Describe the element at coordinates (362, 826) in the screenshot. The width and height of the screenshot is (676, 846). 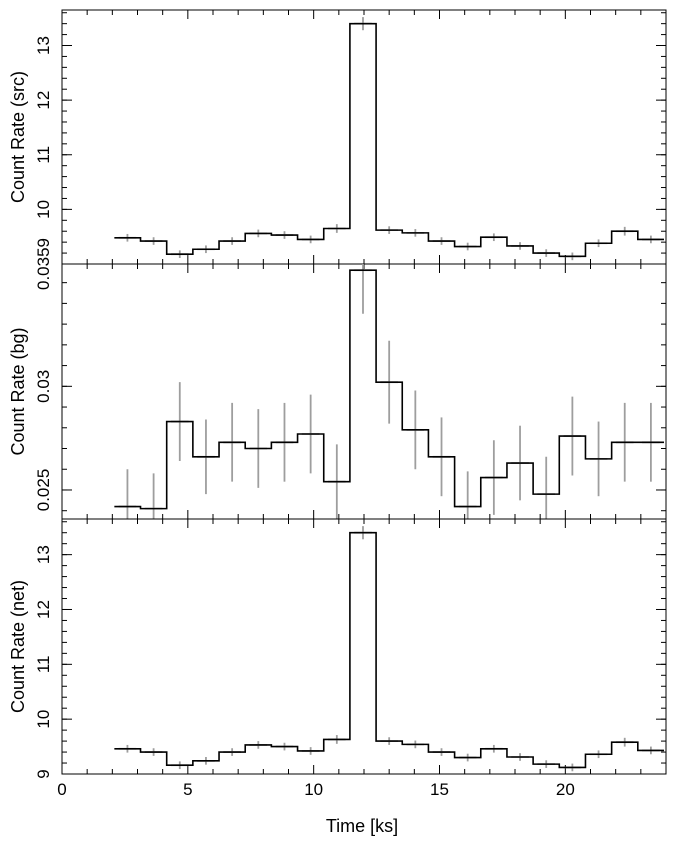
I see `x-axis-title: Time [ks]` at that location.